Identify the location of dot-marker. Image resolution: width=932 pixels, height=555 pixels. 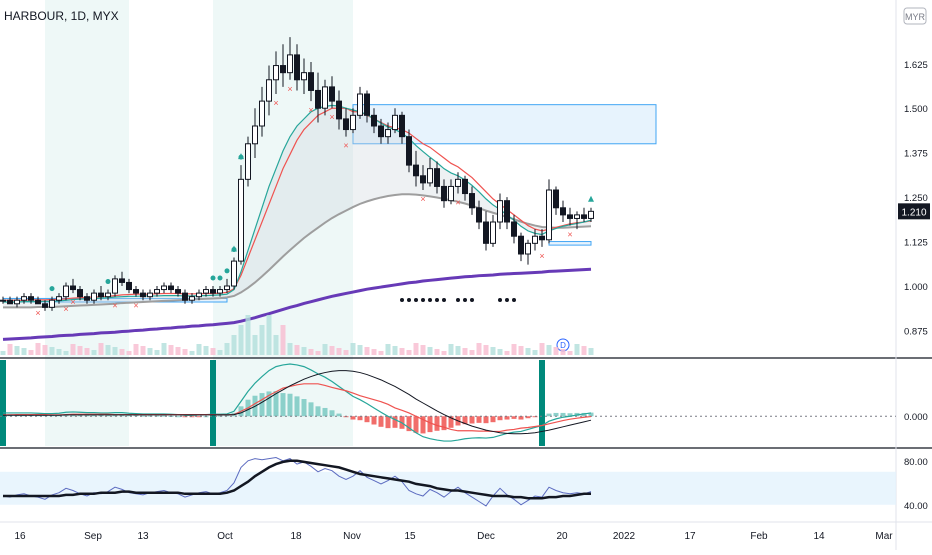
(514, 300).